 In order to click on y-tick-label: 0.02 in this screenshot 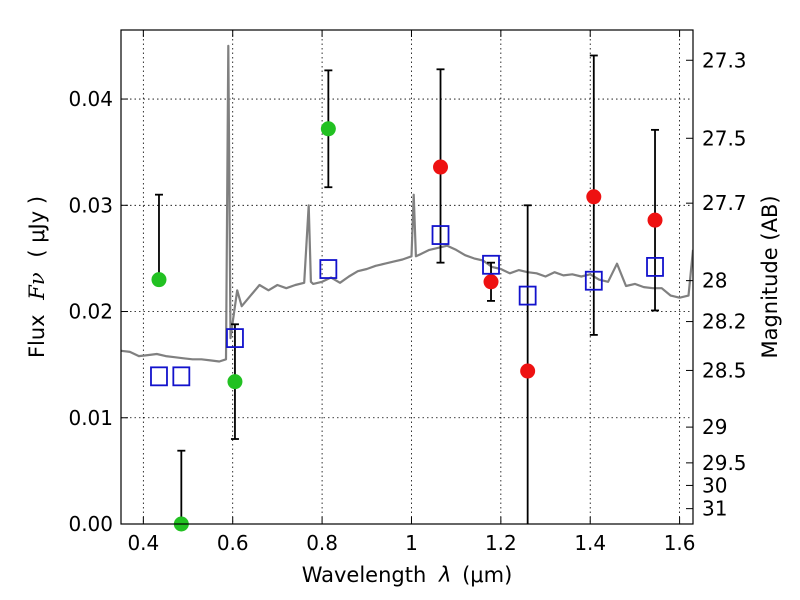, I will do `click(90, 312)`.